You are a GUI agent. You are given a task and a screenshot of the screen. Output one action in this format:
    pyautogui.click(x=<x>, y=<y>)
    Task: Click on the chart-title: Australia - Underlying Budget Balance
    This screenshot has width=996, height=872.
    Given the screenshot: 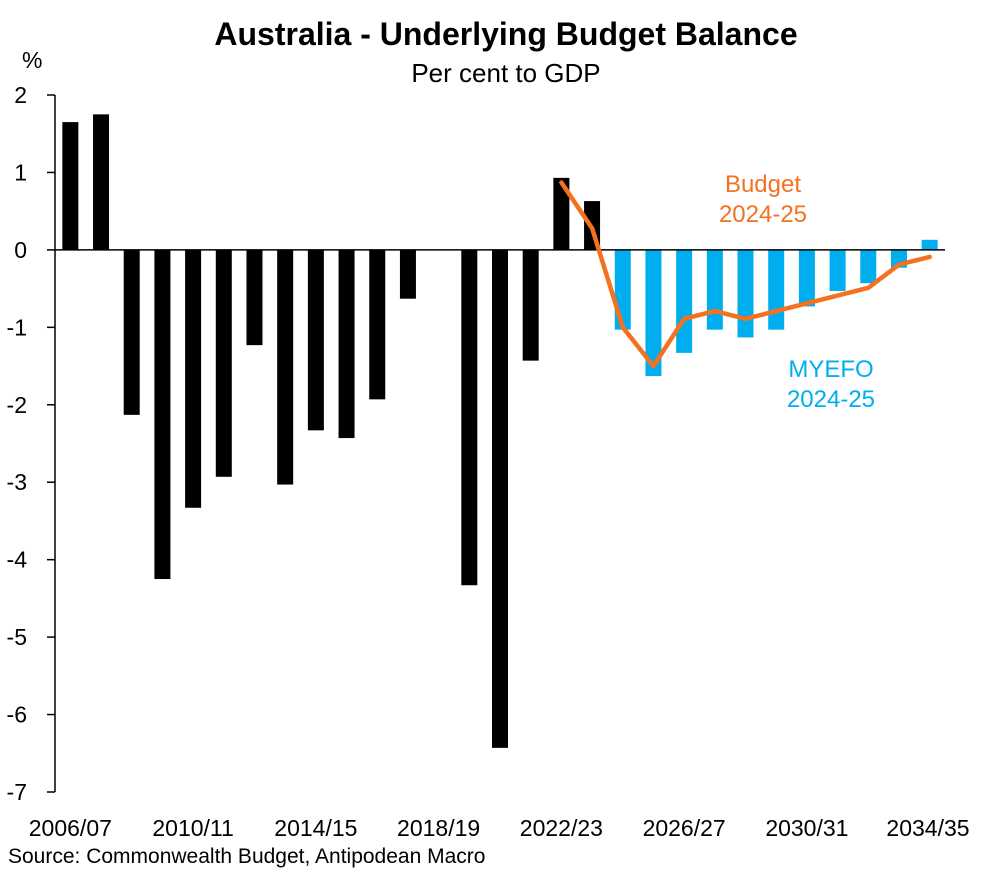 What is the action you would take?
    pyautogui.click(x=506, y=34)
    